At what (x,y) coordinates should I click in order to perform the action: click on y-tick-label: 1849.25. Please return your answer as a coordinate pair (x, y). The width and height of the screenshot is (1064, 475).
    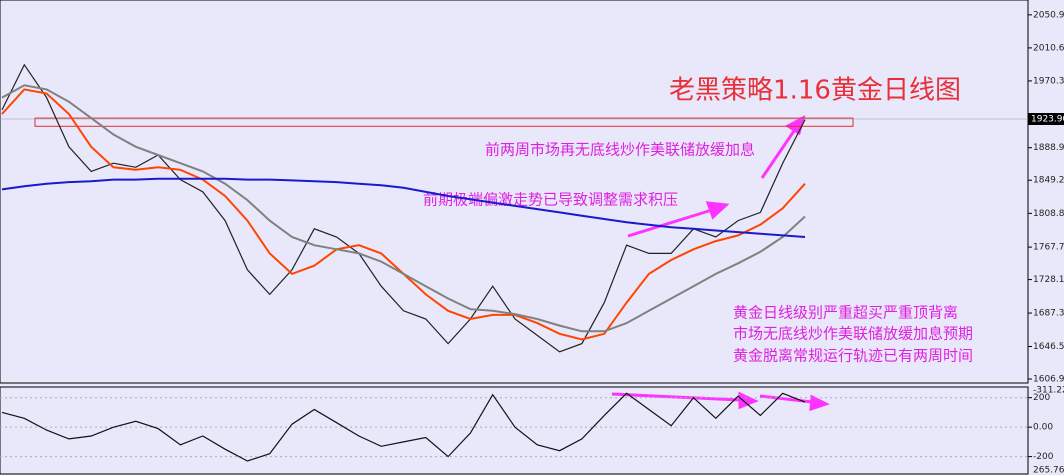
    Looking at the image, I should click on (1048, 181).